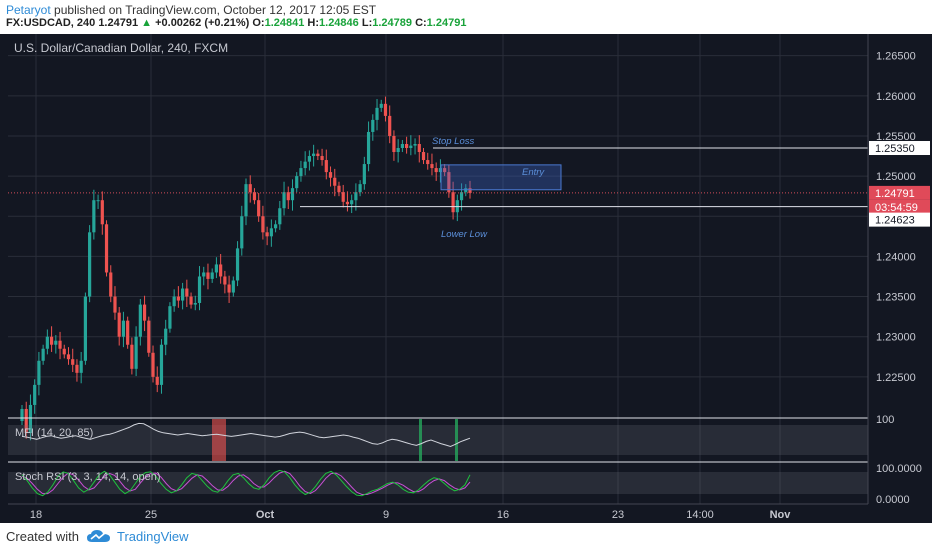  Describe the element at coordinates (446, 23) in the screenshot. I see `close-value: 1.24791` at that location.